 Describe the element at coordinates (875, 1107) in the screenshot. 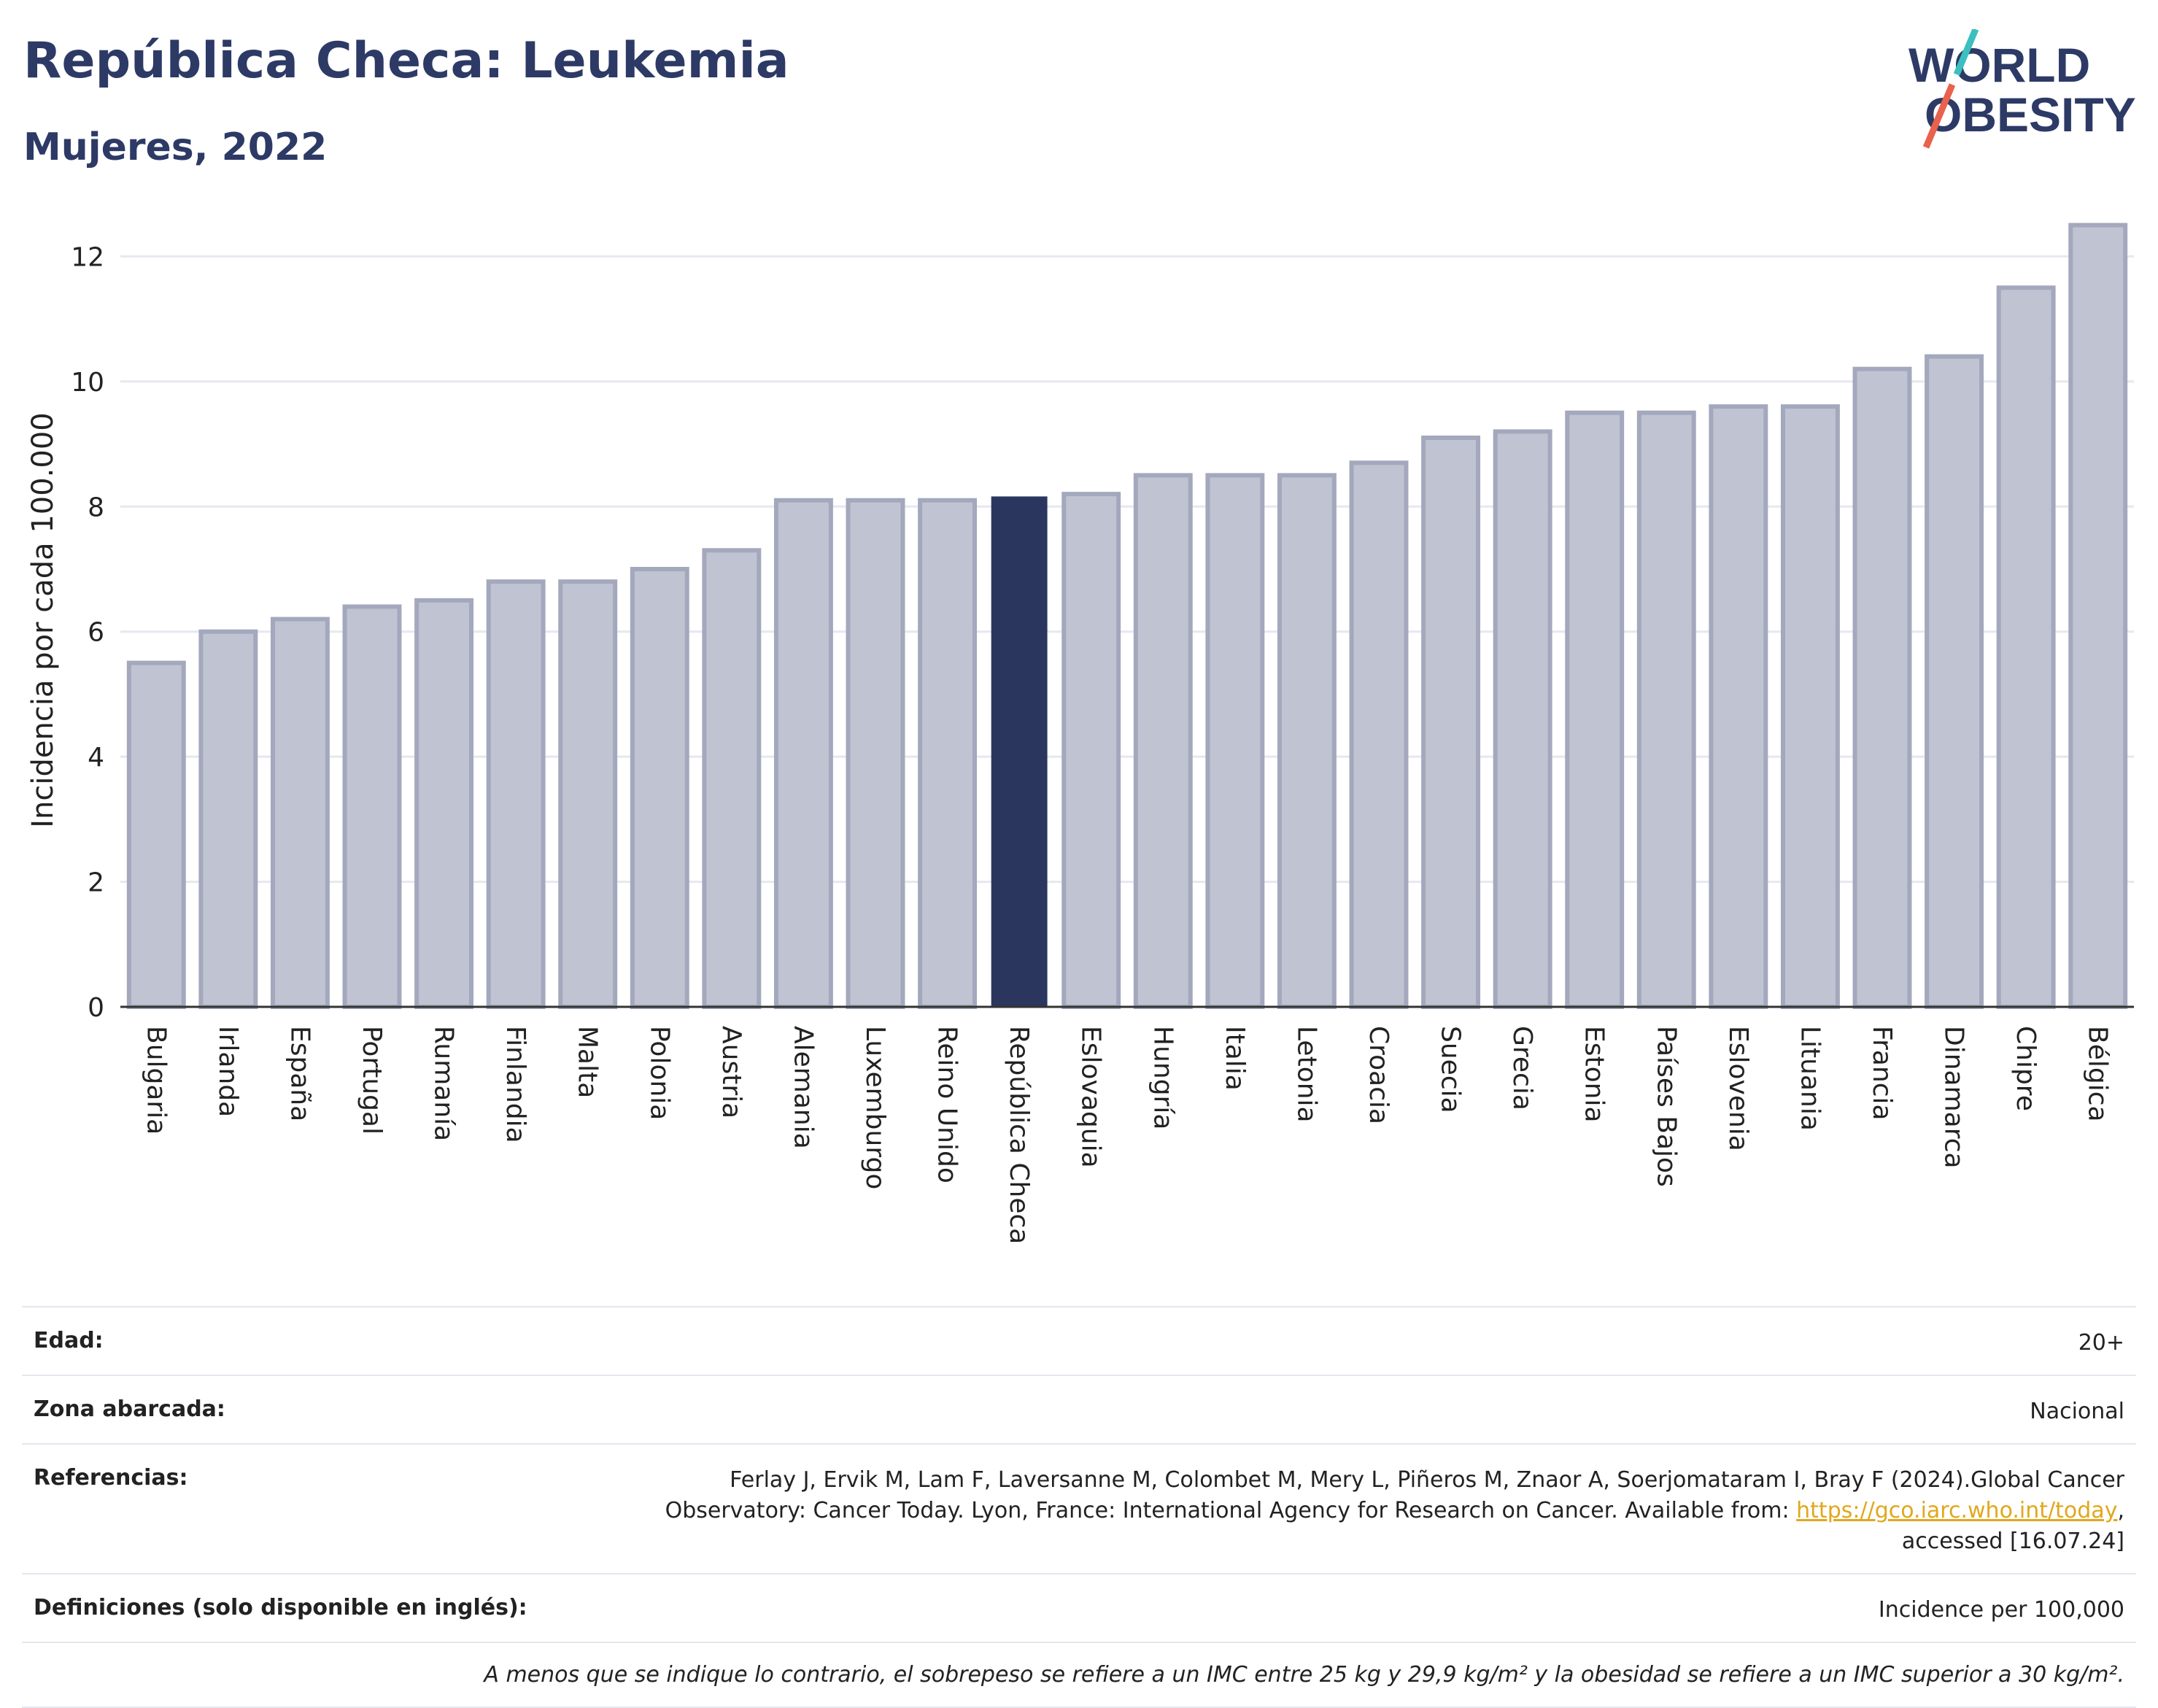

I see `x-tick-label: Luxemburgo` at that location.